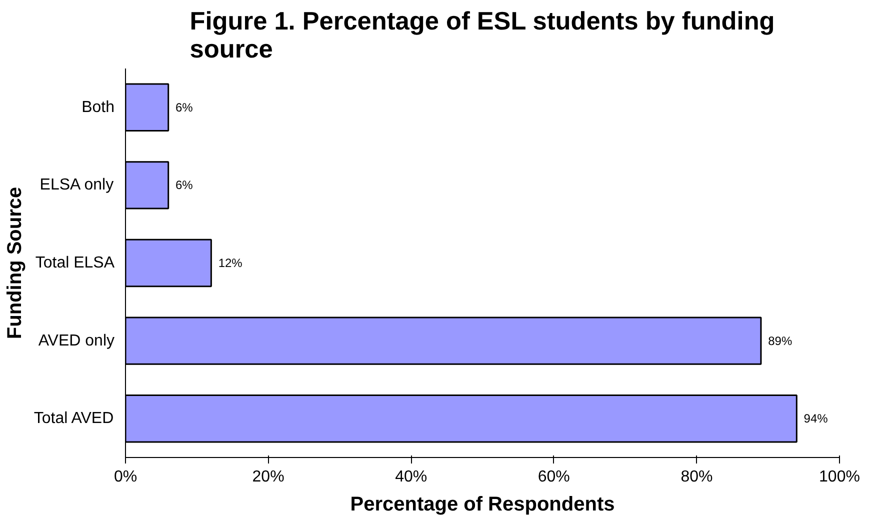  What do you see at coordinates (554, 477) in the screenshot?
I see `x-tick-label: 60%` at bounding box center [554, 477].